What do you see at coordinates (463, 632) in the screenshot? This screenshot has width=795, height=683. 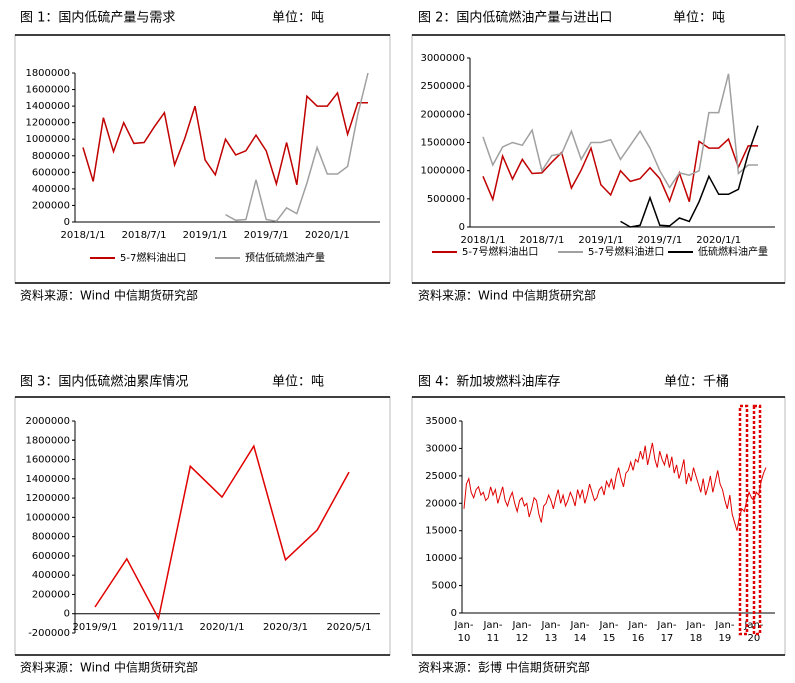 I see `x-tick-label: Jan-10` at bounding box center [463, 632].